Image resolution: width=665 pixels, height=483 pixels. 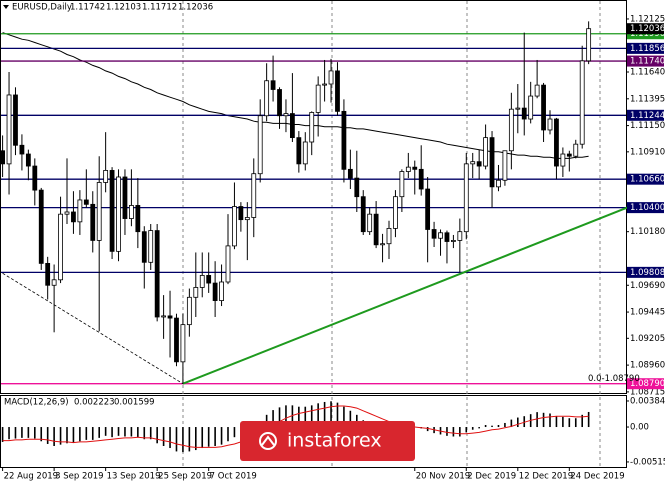 What do you see at coordinates (31, 477) in the screenshot?
I see `x-tick-label: 22 Aug 2019` at bounding box center [31, 477].